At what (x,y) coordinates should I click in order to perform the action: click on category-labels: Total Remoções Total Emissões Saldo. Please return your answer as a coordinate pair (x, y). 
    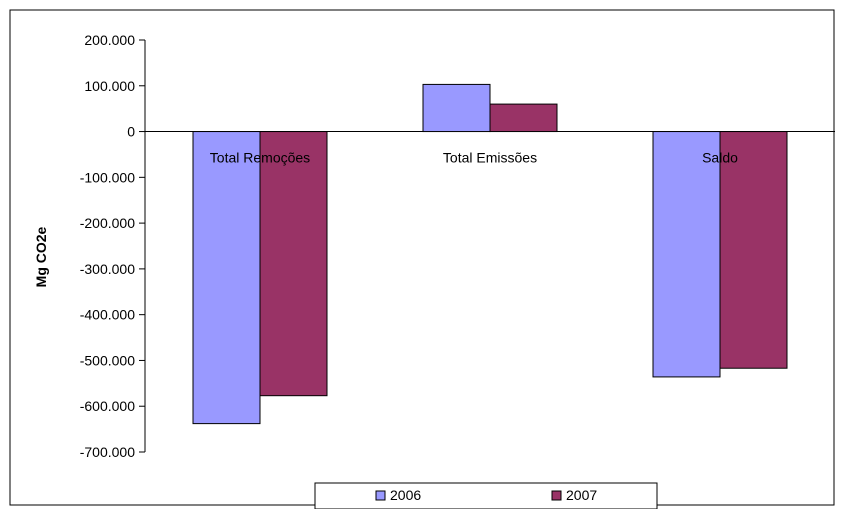
    Looking at the image, I should click on (474, 158).